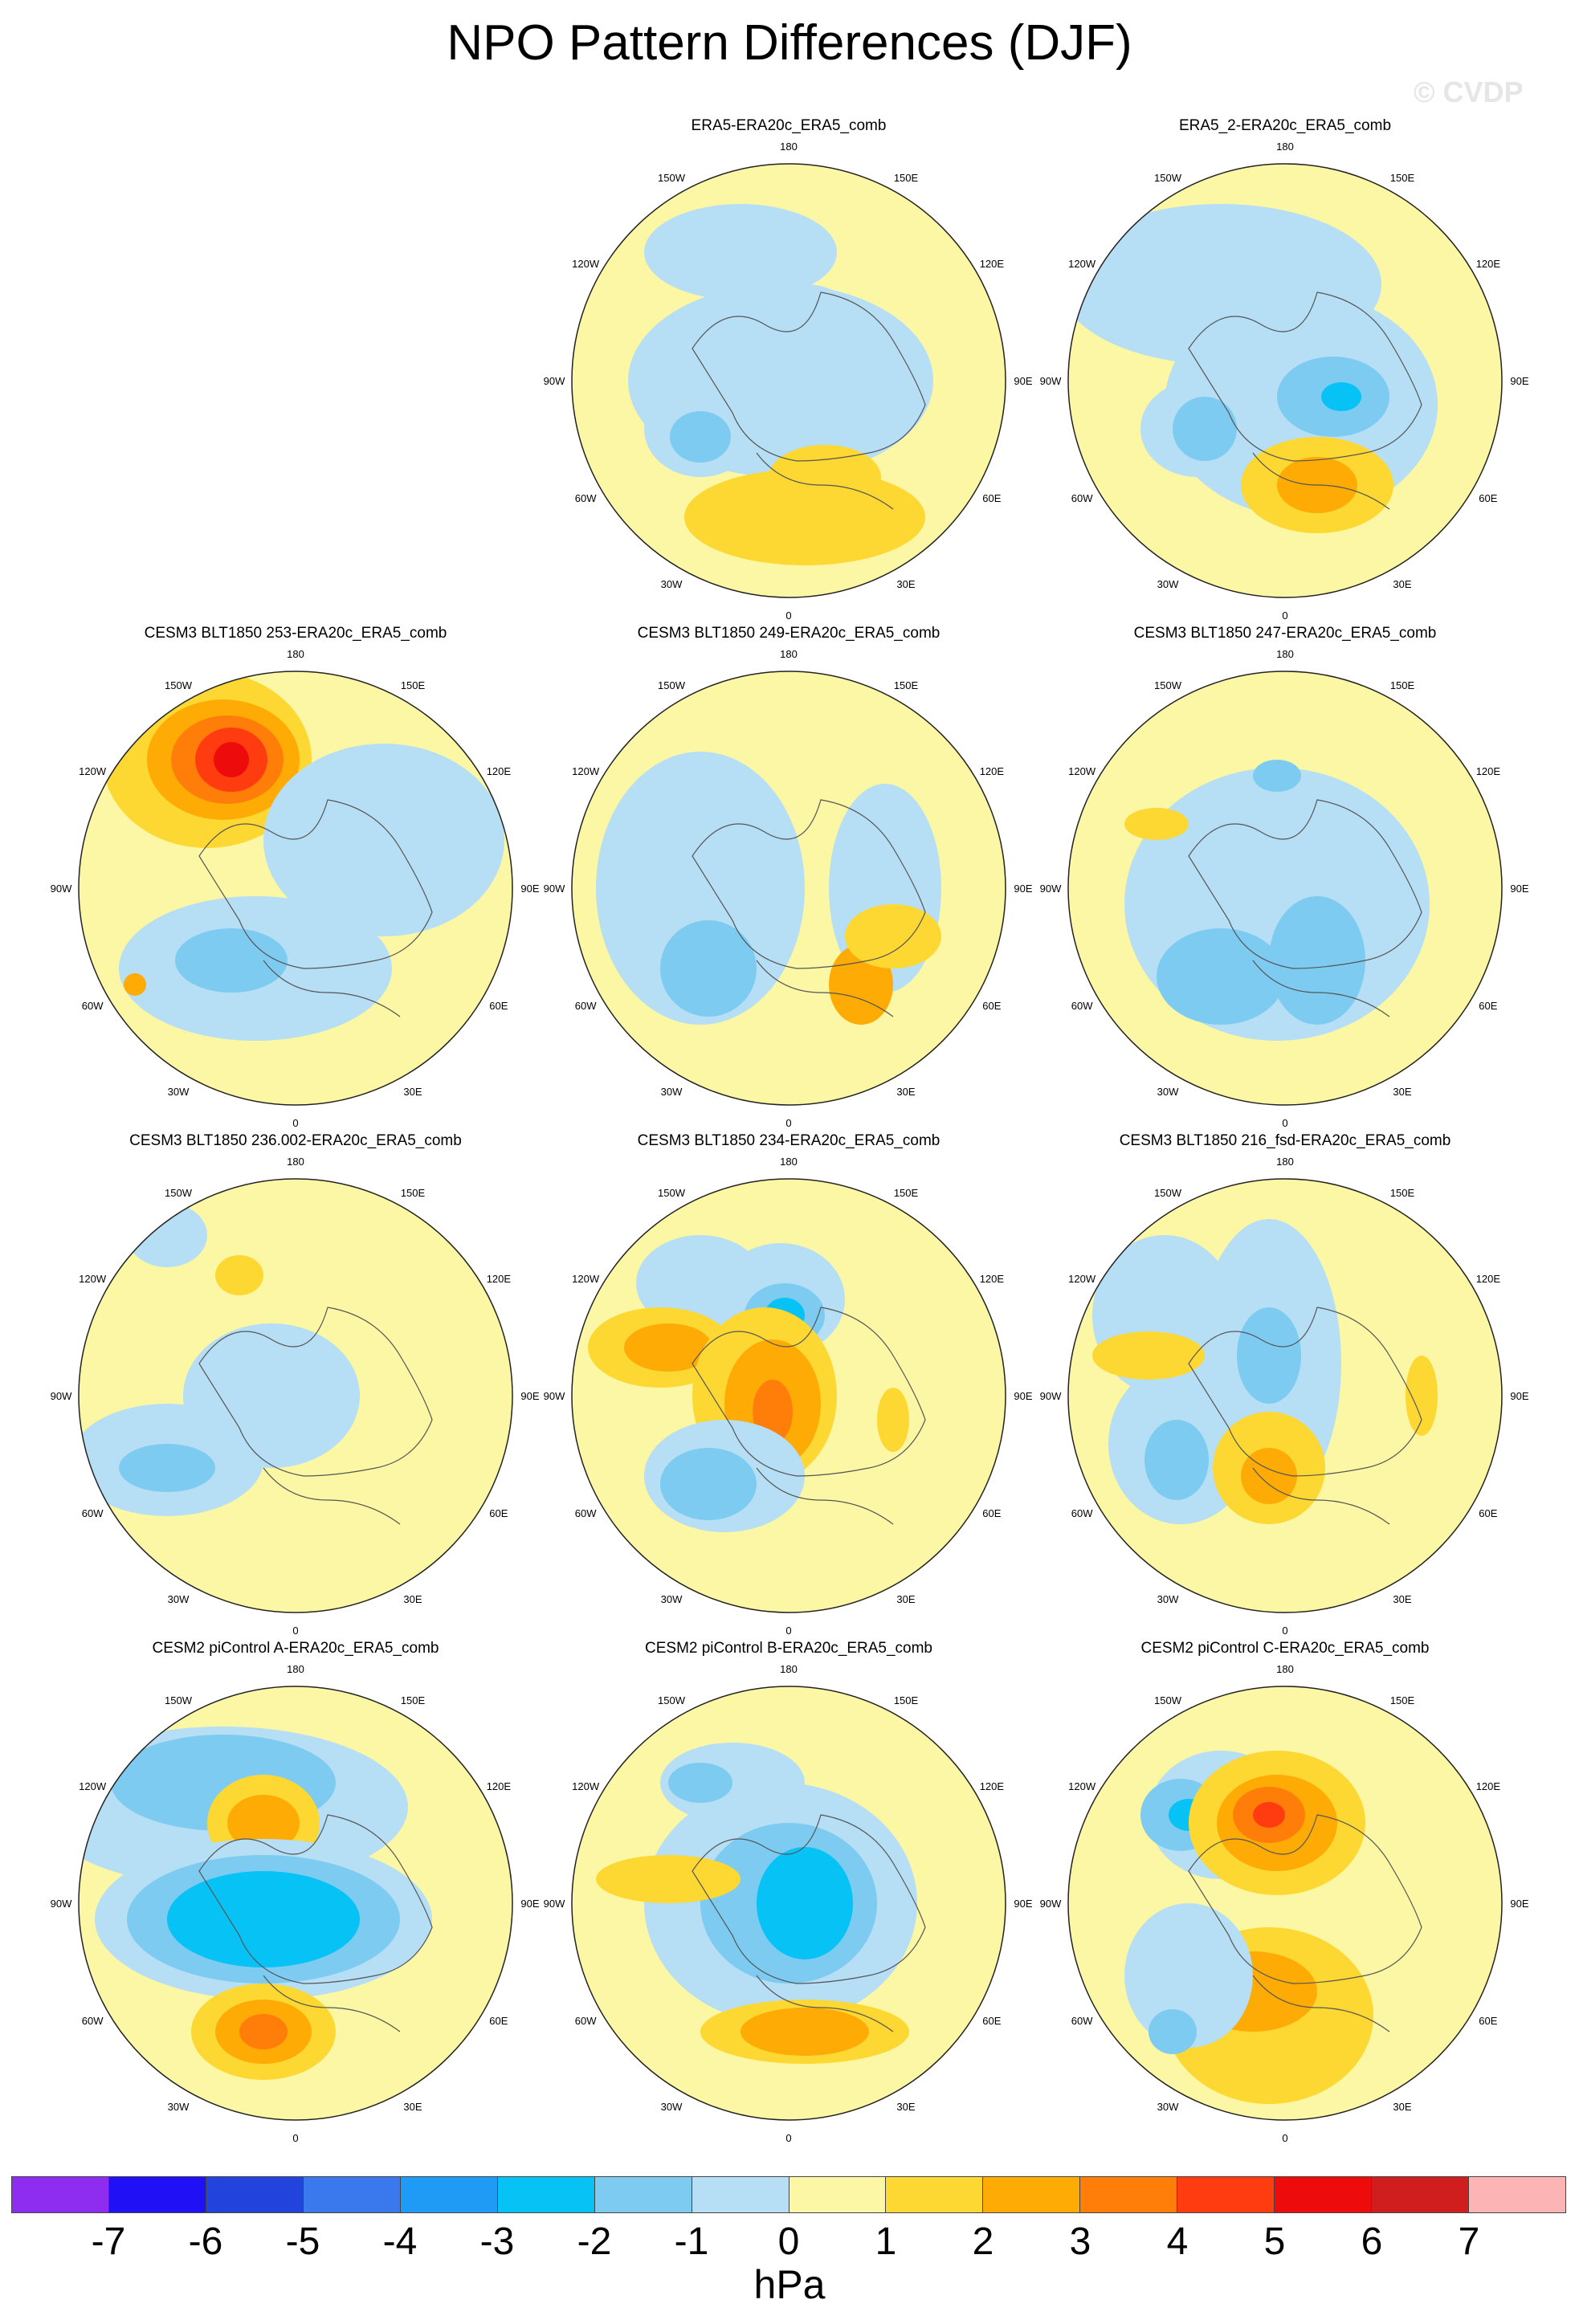 Image resolution: width=1579 pixels, height=2324 pixels. What do you see at coordinates (295, 1141) in the screenshot?
I see `panel-title: CESM3 BLT1850 236.002-ERA20c_ERA5_comb` at bounding box center [295, 1141].